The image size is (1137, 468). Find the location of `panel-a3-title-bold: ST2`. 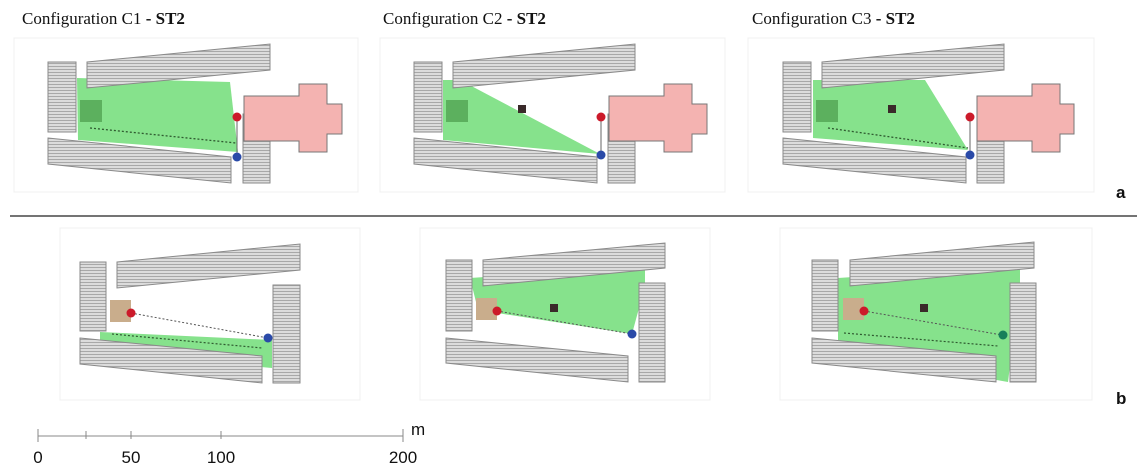

panel-a3-title-bold: ST2 is located at coordinates (900, 18).